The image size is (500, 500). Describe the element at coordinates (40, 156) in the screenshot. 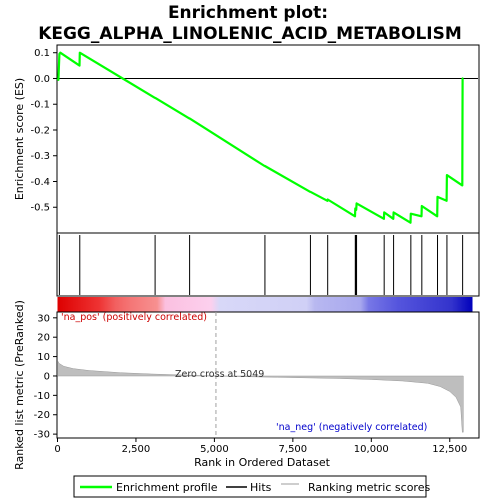

I see `es-y-tick-label: -0.3` at that location.